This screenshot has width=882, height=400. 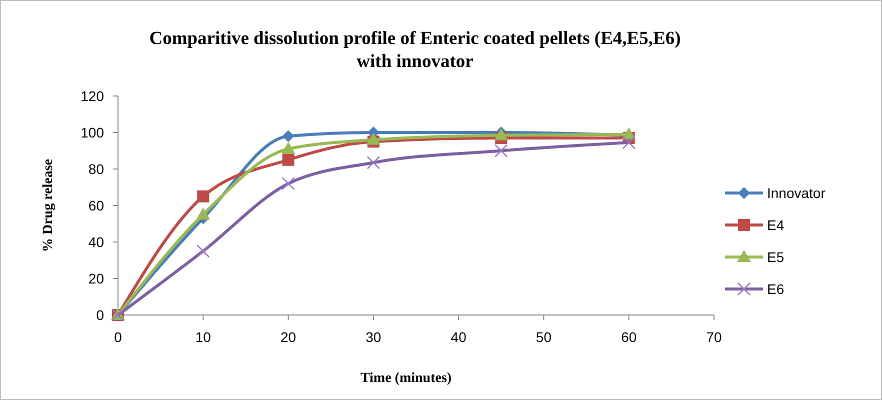 What do you see at coordinates (775, 225) in the screenshot?
I see `legend-label: E4` at bounding box center [775, 225].